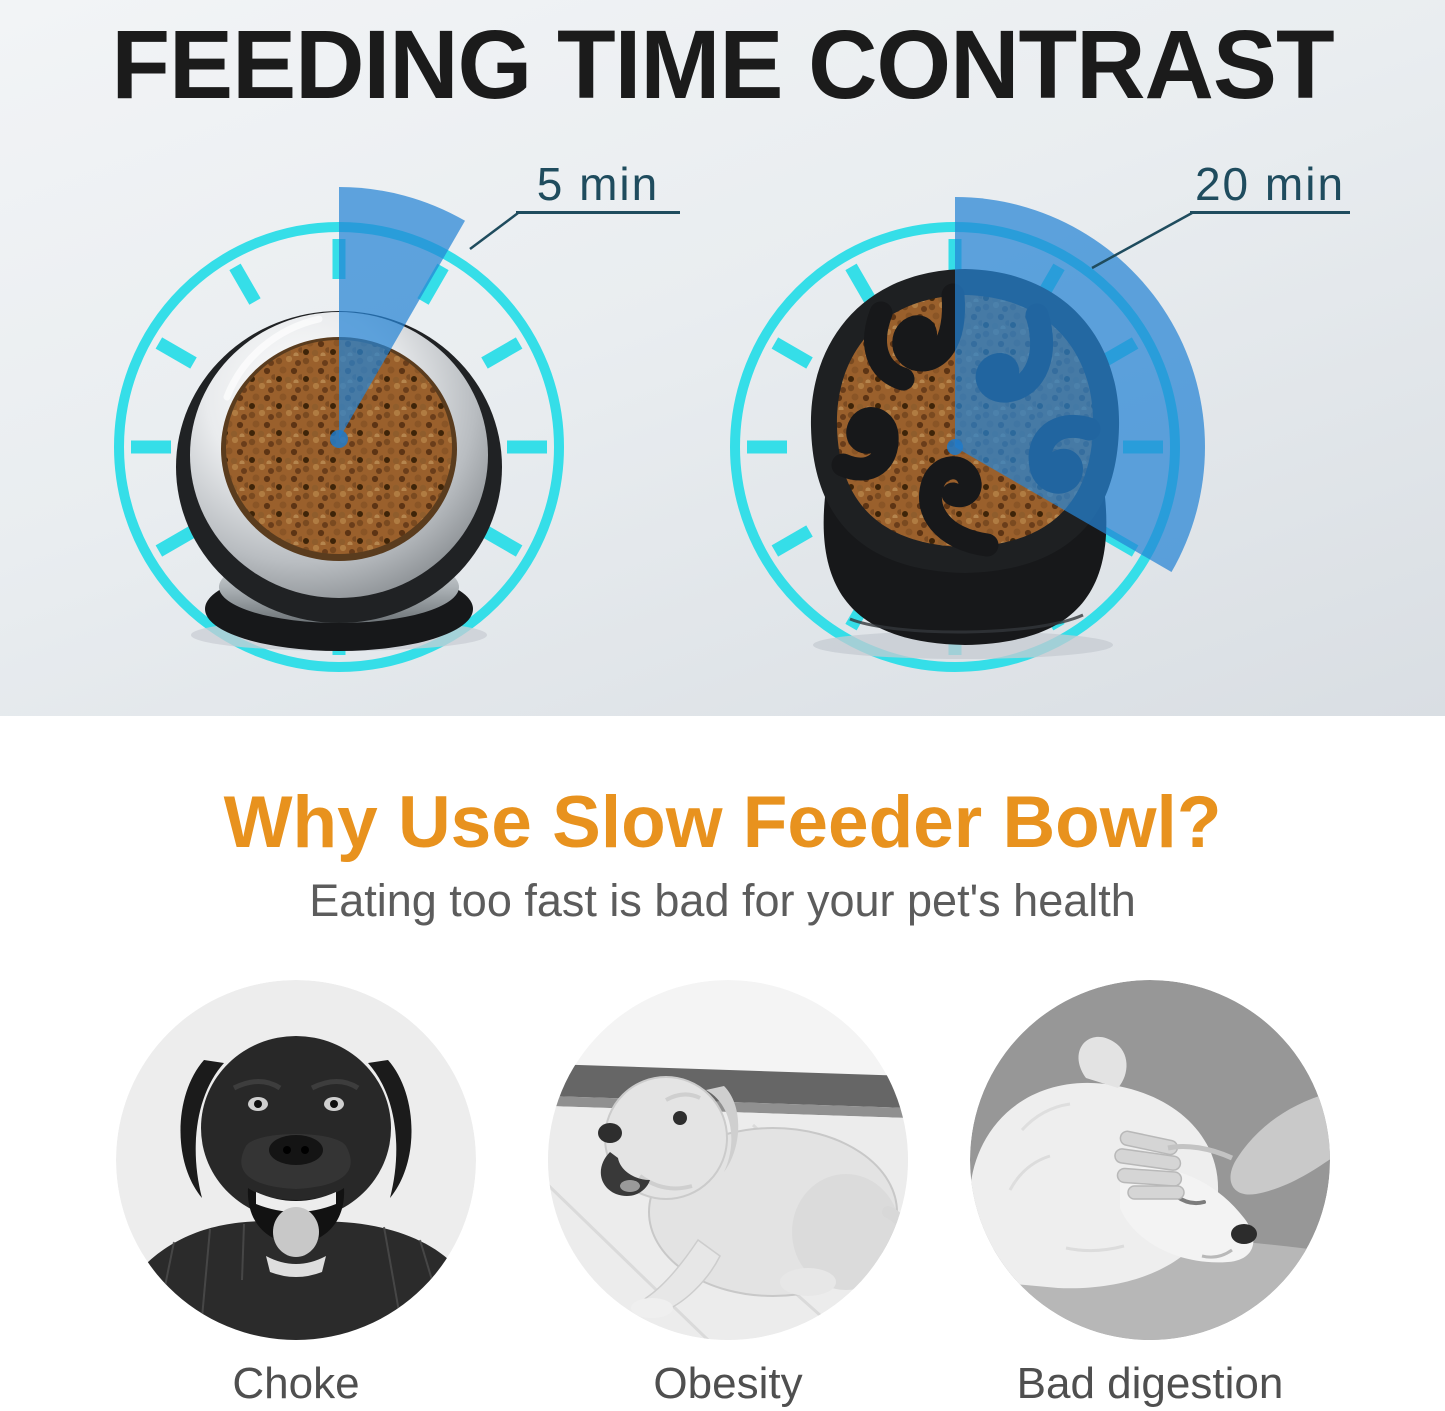 This screenshot has width=1445, height=1411. I want to click on issue-photo-obesity, so click(728, 1160).